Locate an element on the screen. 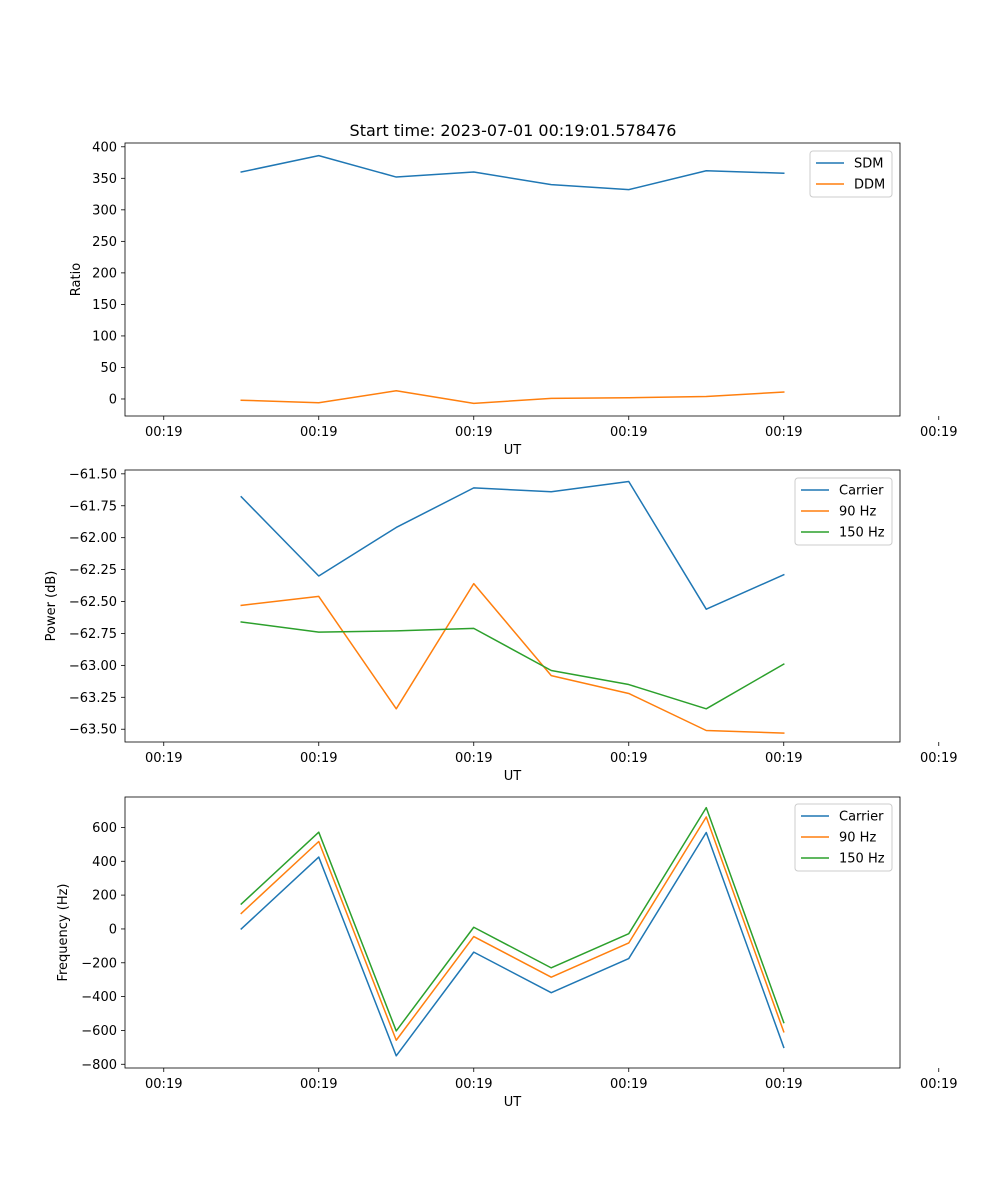 The height and width of the screenshot is (1200, 1000). y-tick-label: −600 is located at coordinates (99, 1031).